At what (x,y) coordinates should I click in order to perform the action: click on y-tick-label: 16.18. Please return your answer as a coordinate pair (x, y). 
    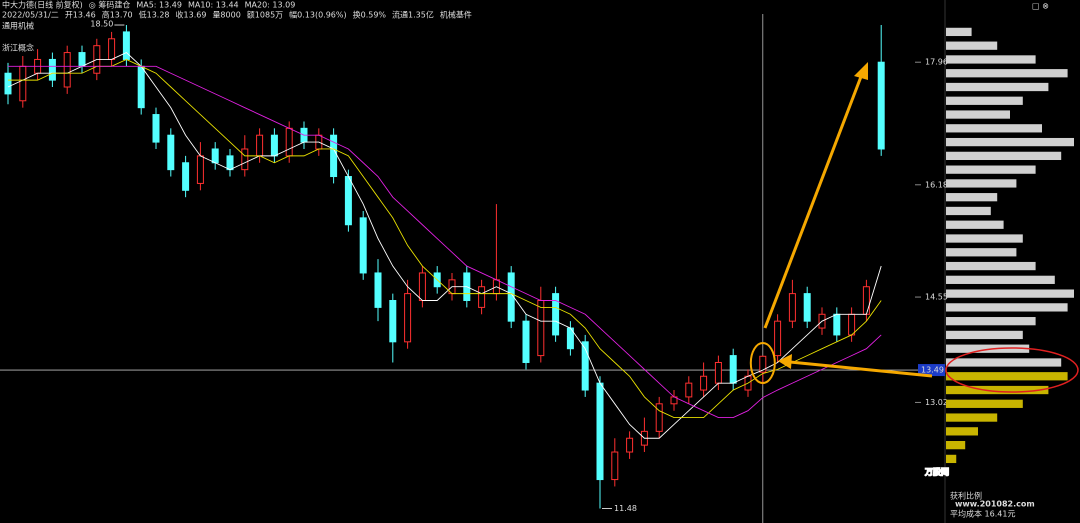
    Looking at the image, I should click on (936, 184).